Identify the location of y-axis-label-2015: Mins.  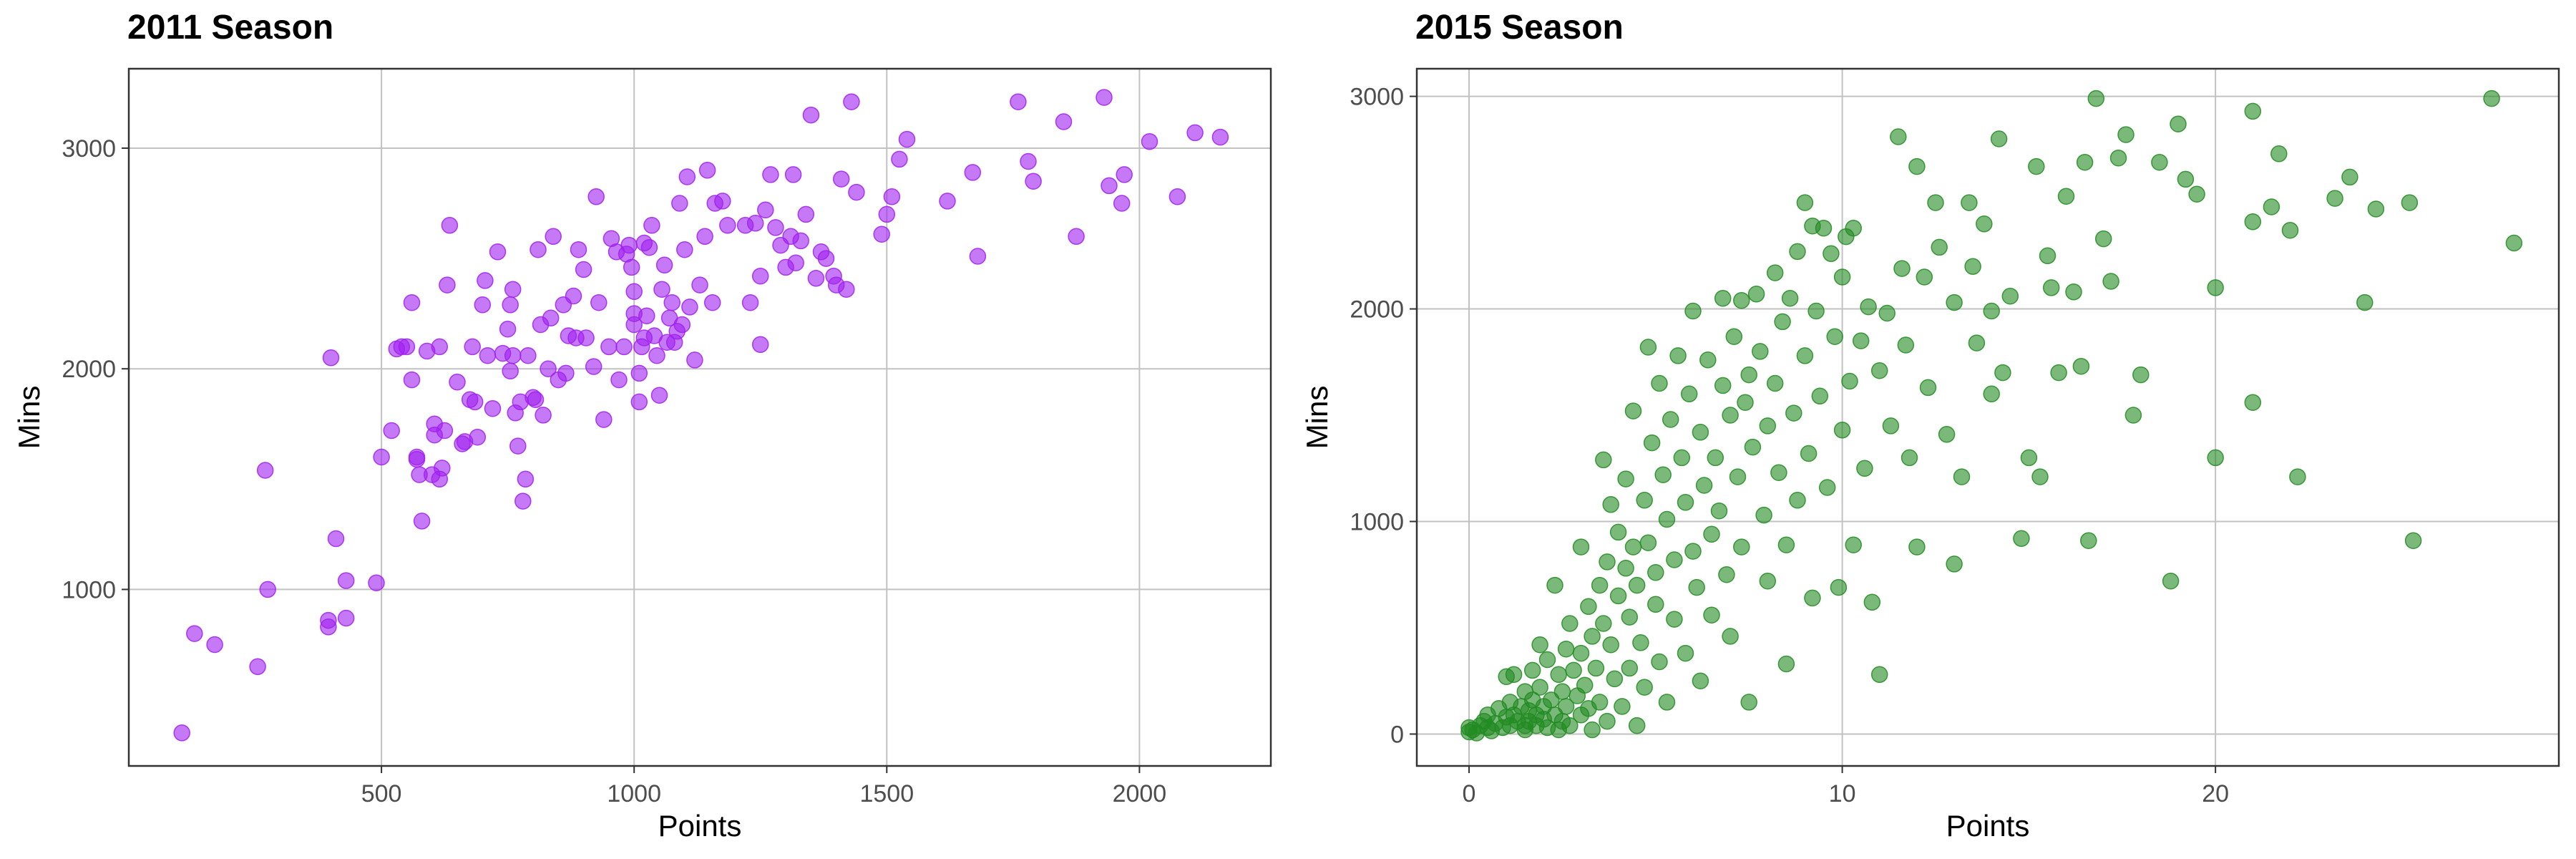
(1317, 418).